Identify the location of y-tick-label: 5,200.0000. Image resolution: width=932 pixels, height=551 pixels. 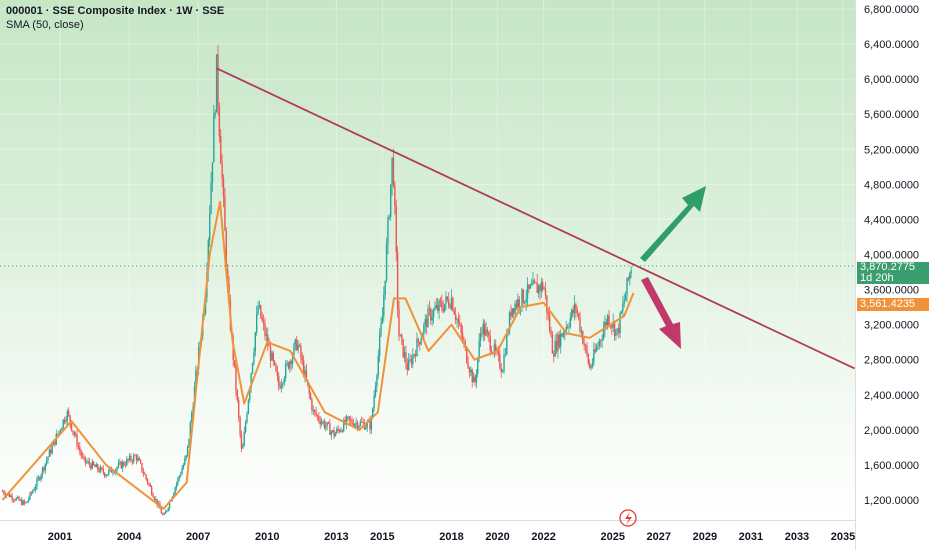
(891, 150).